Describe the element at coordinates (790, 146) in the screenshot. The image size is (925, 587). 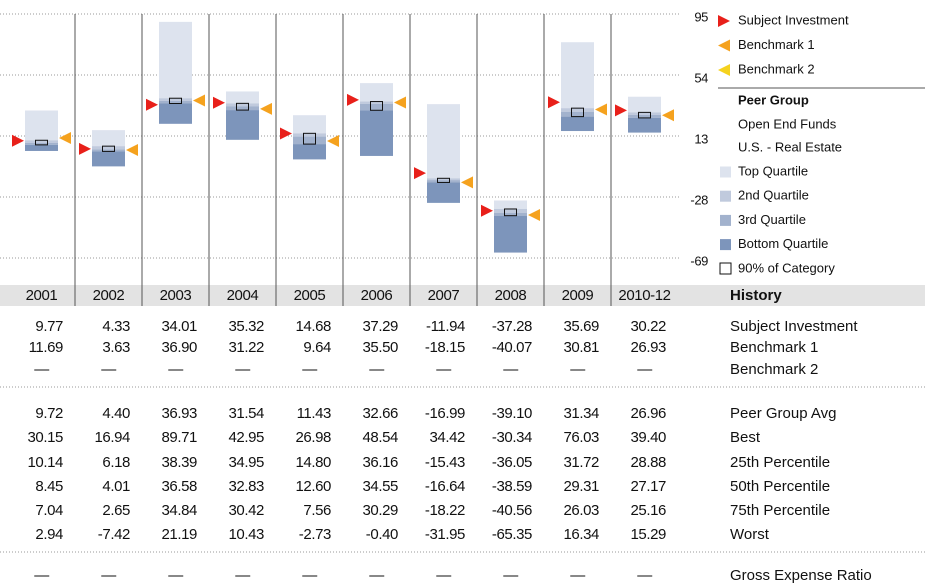
I see `peer-line: U.S. - Real Estate` at that location.